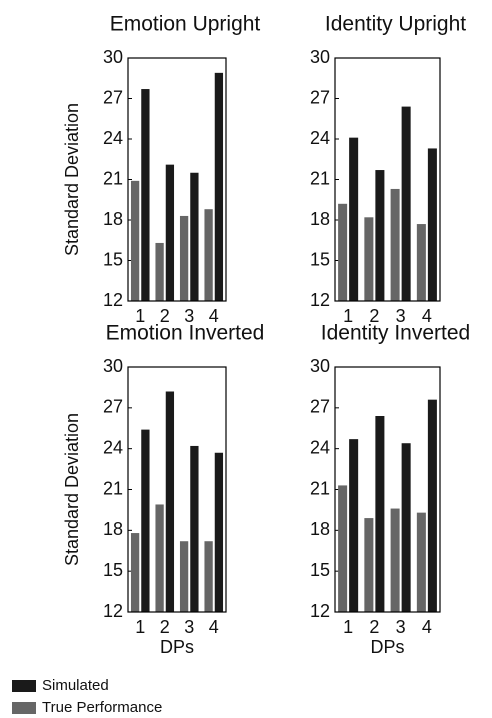 The width and height of the screenshot is (492, 718). I want to click on chart-title: Emotion Upright, so click(185, 24).